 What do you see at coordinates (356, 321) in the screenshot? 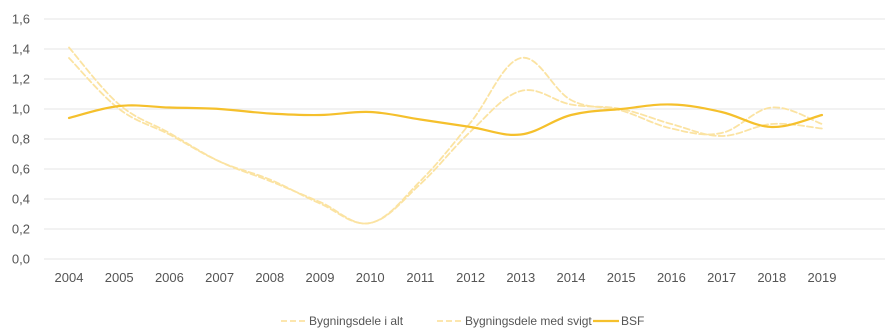
I see `legend-label: Bygningsdele i alt` at bounding box center [356, 321].